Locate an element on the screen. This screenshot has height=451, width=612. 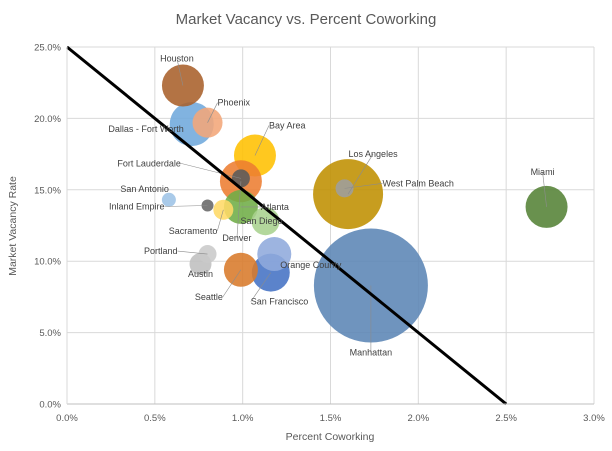
y-tick-label: 5.0% is located at coordinates (50, 333).